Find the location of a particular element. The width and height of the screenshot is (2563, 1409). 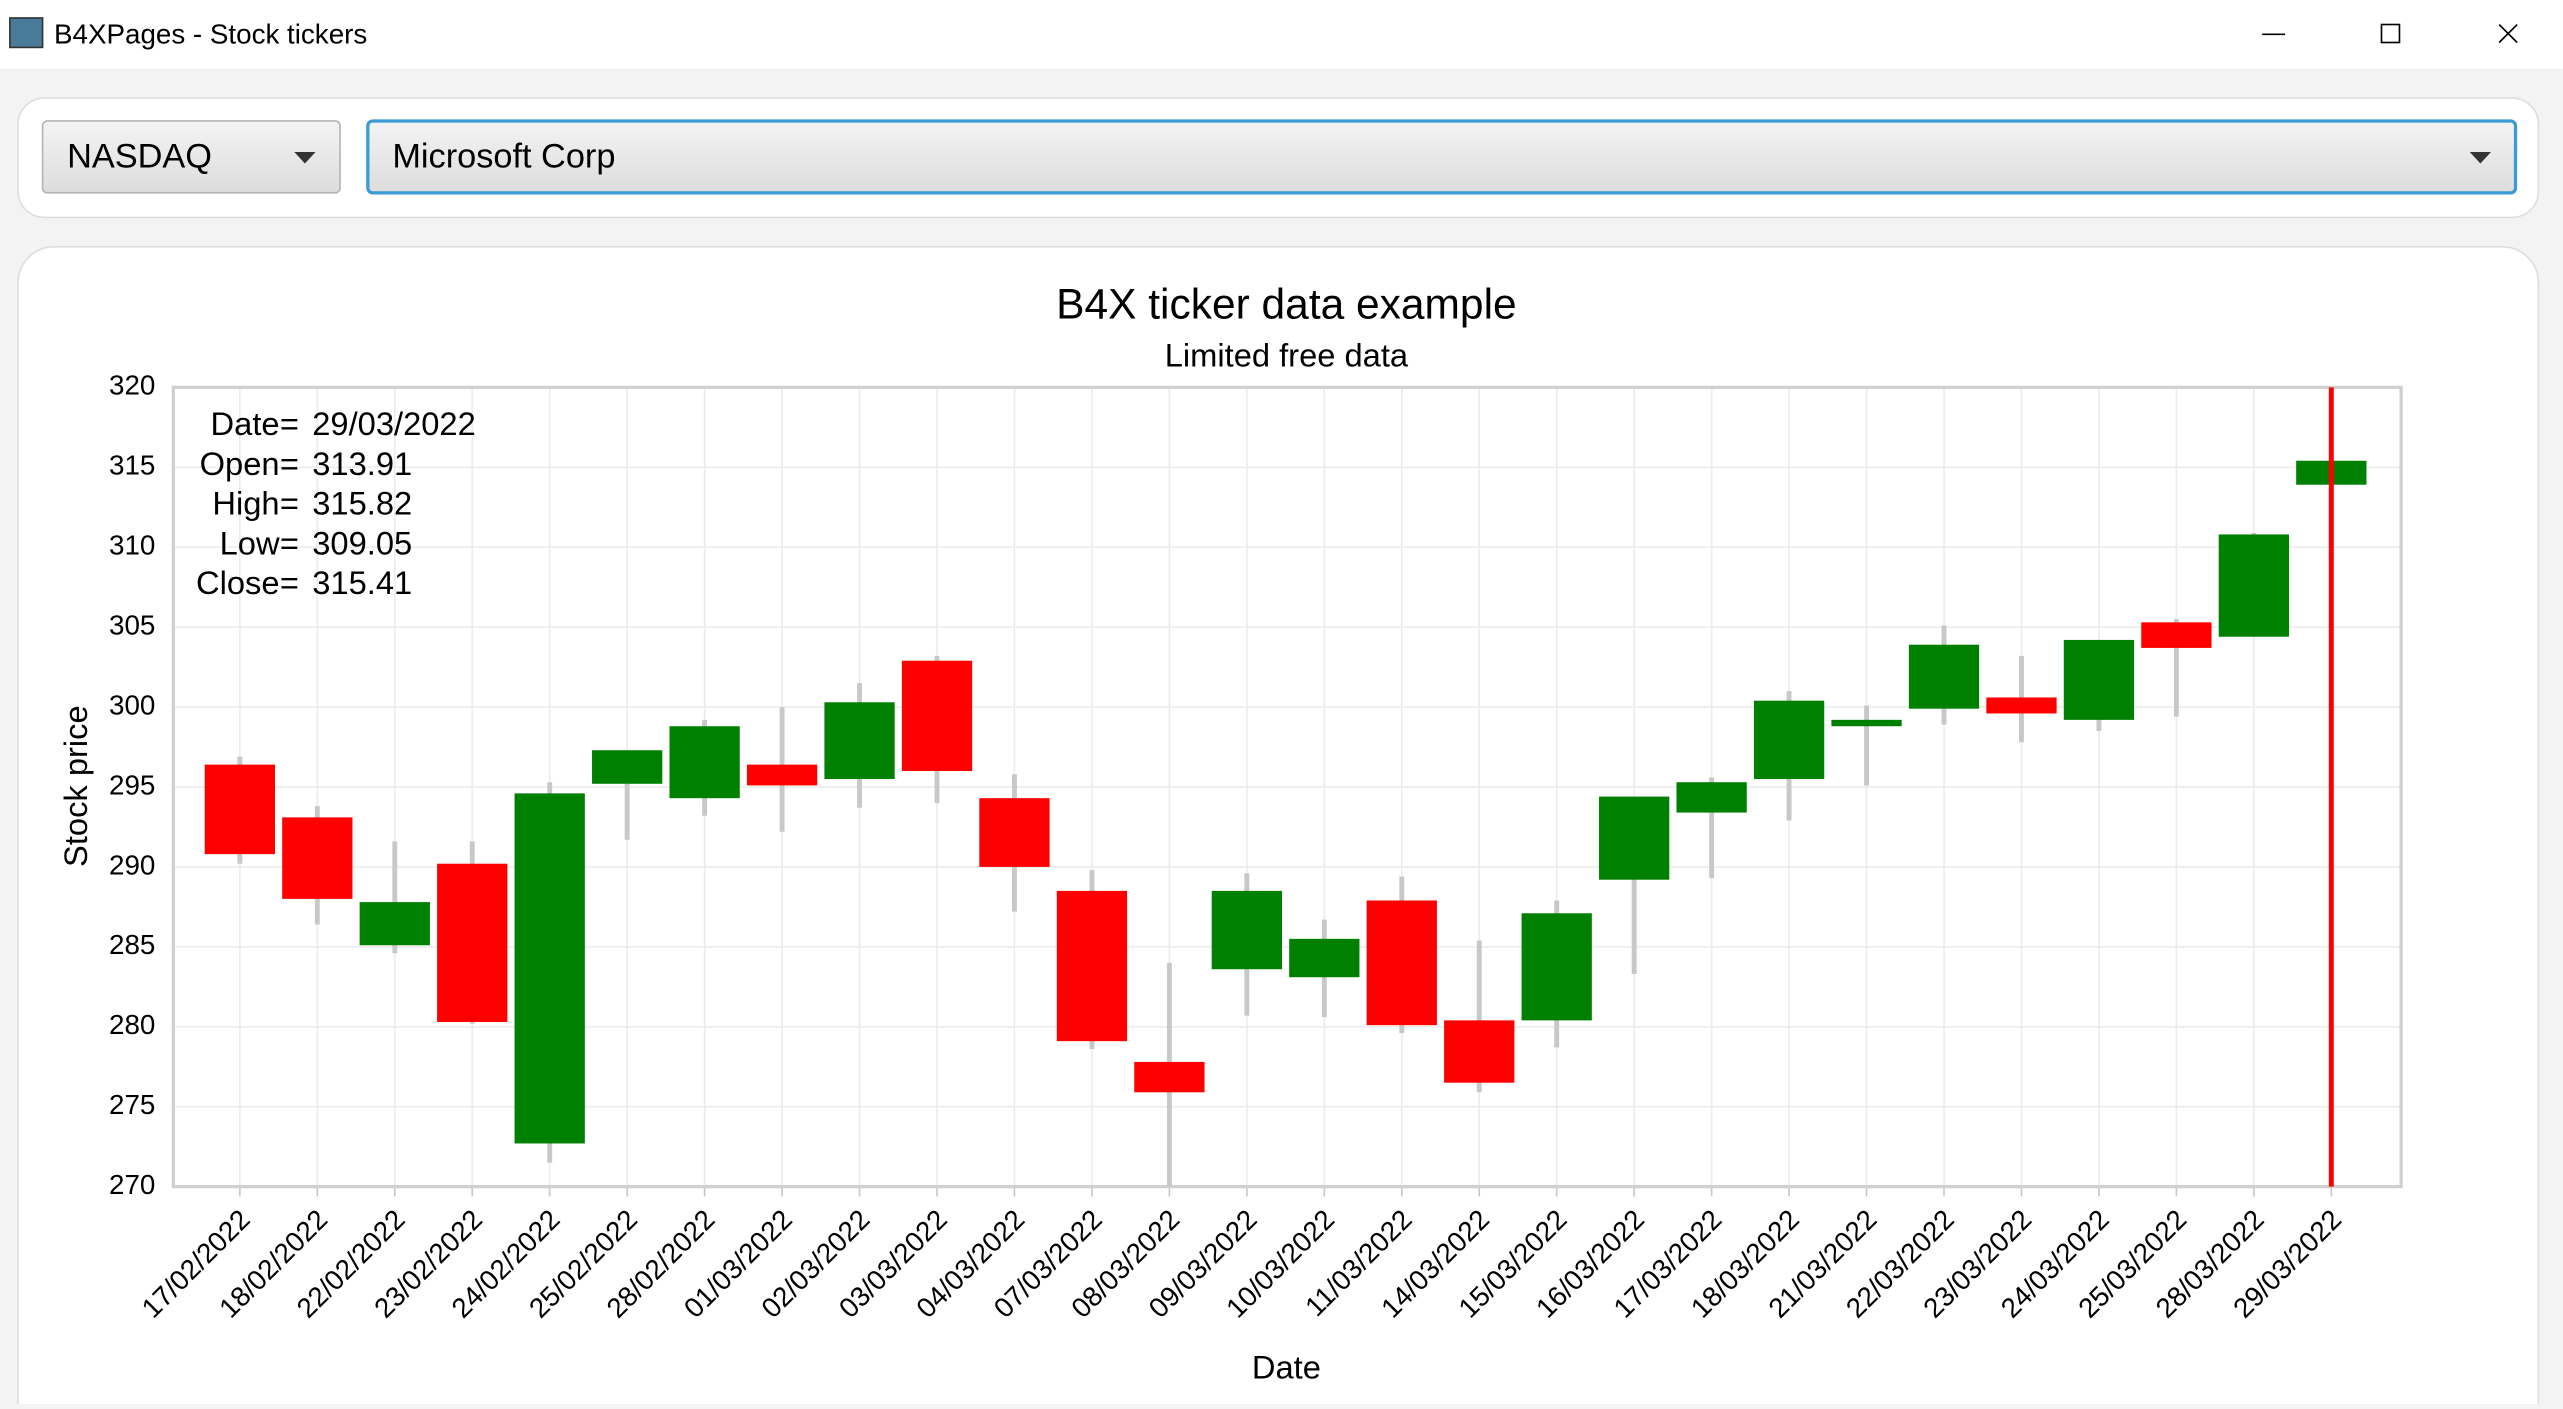

exchange-value: NASDAQ is located at coordinates (139, 157).